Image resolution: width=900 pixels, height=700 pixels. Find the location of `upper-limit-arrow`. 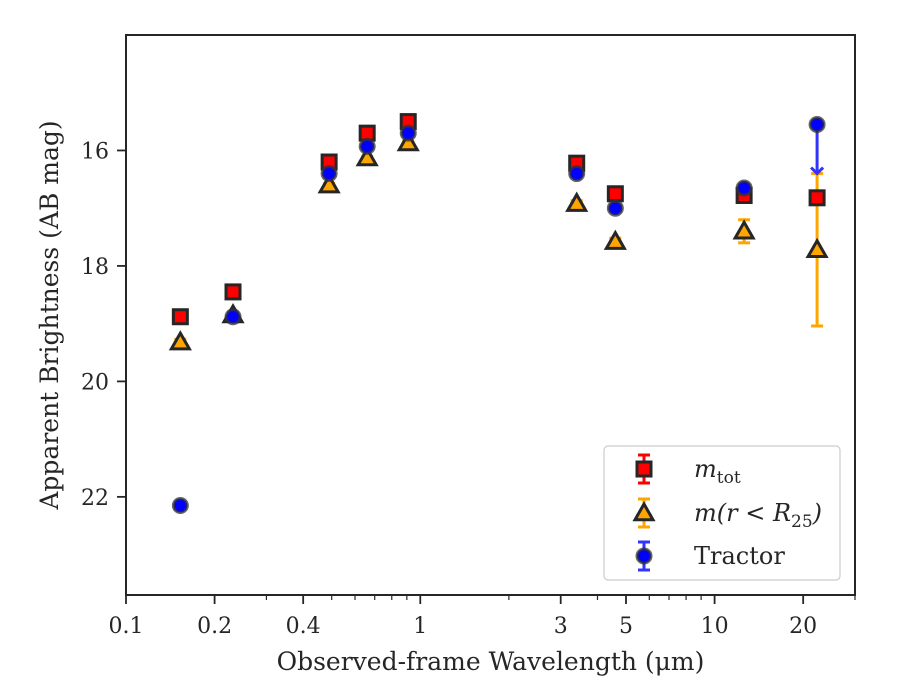

upper-limit-arrow is located at coordinates (817, 171).